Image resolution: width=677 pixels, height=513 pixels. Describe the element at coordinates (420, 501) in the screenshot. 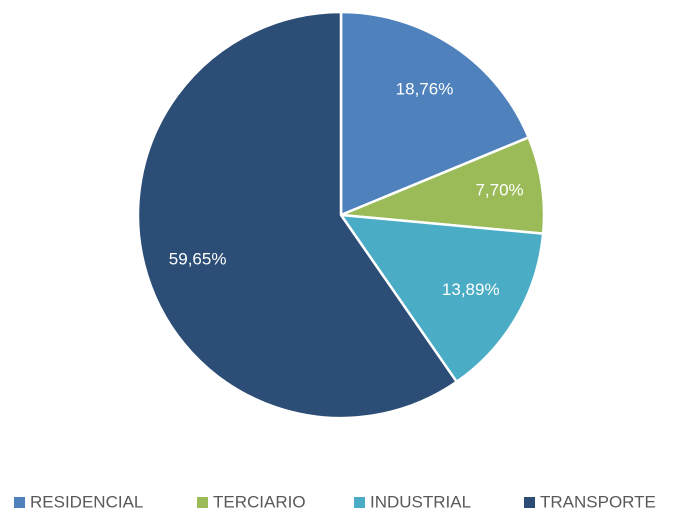

I see `legend-label: INDUSTRIAL` at that location.